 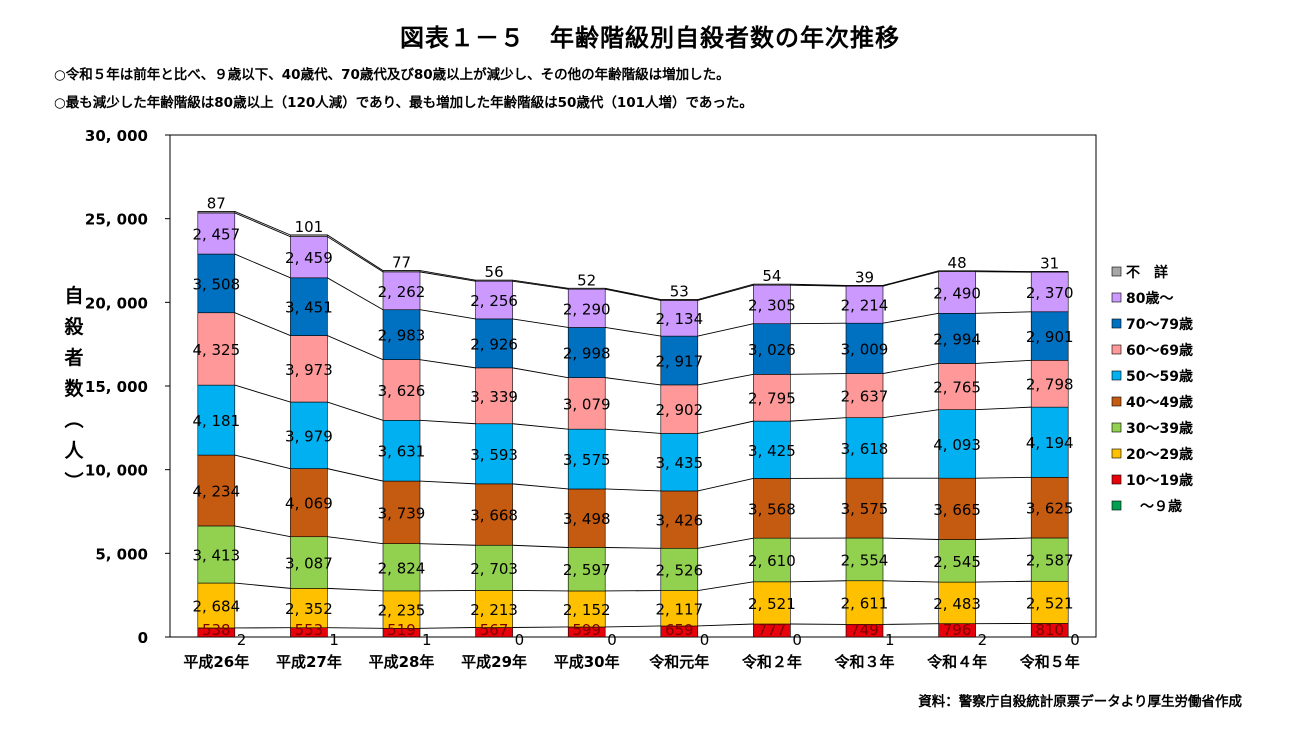 What do you see at coordinates (402, 452) in the screenshot?
I see `data-label: 3, 631` at bounding box center [402, 452].